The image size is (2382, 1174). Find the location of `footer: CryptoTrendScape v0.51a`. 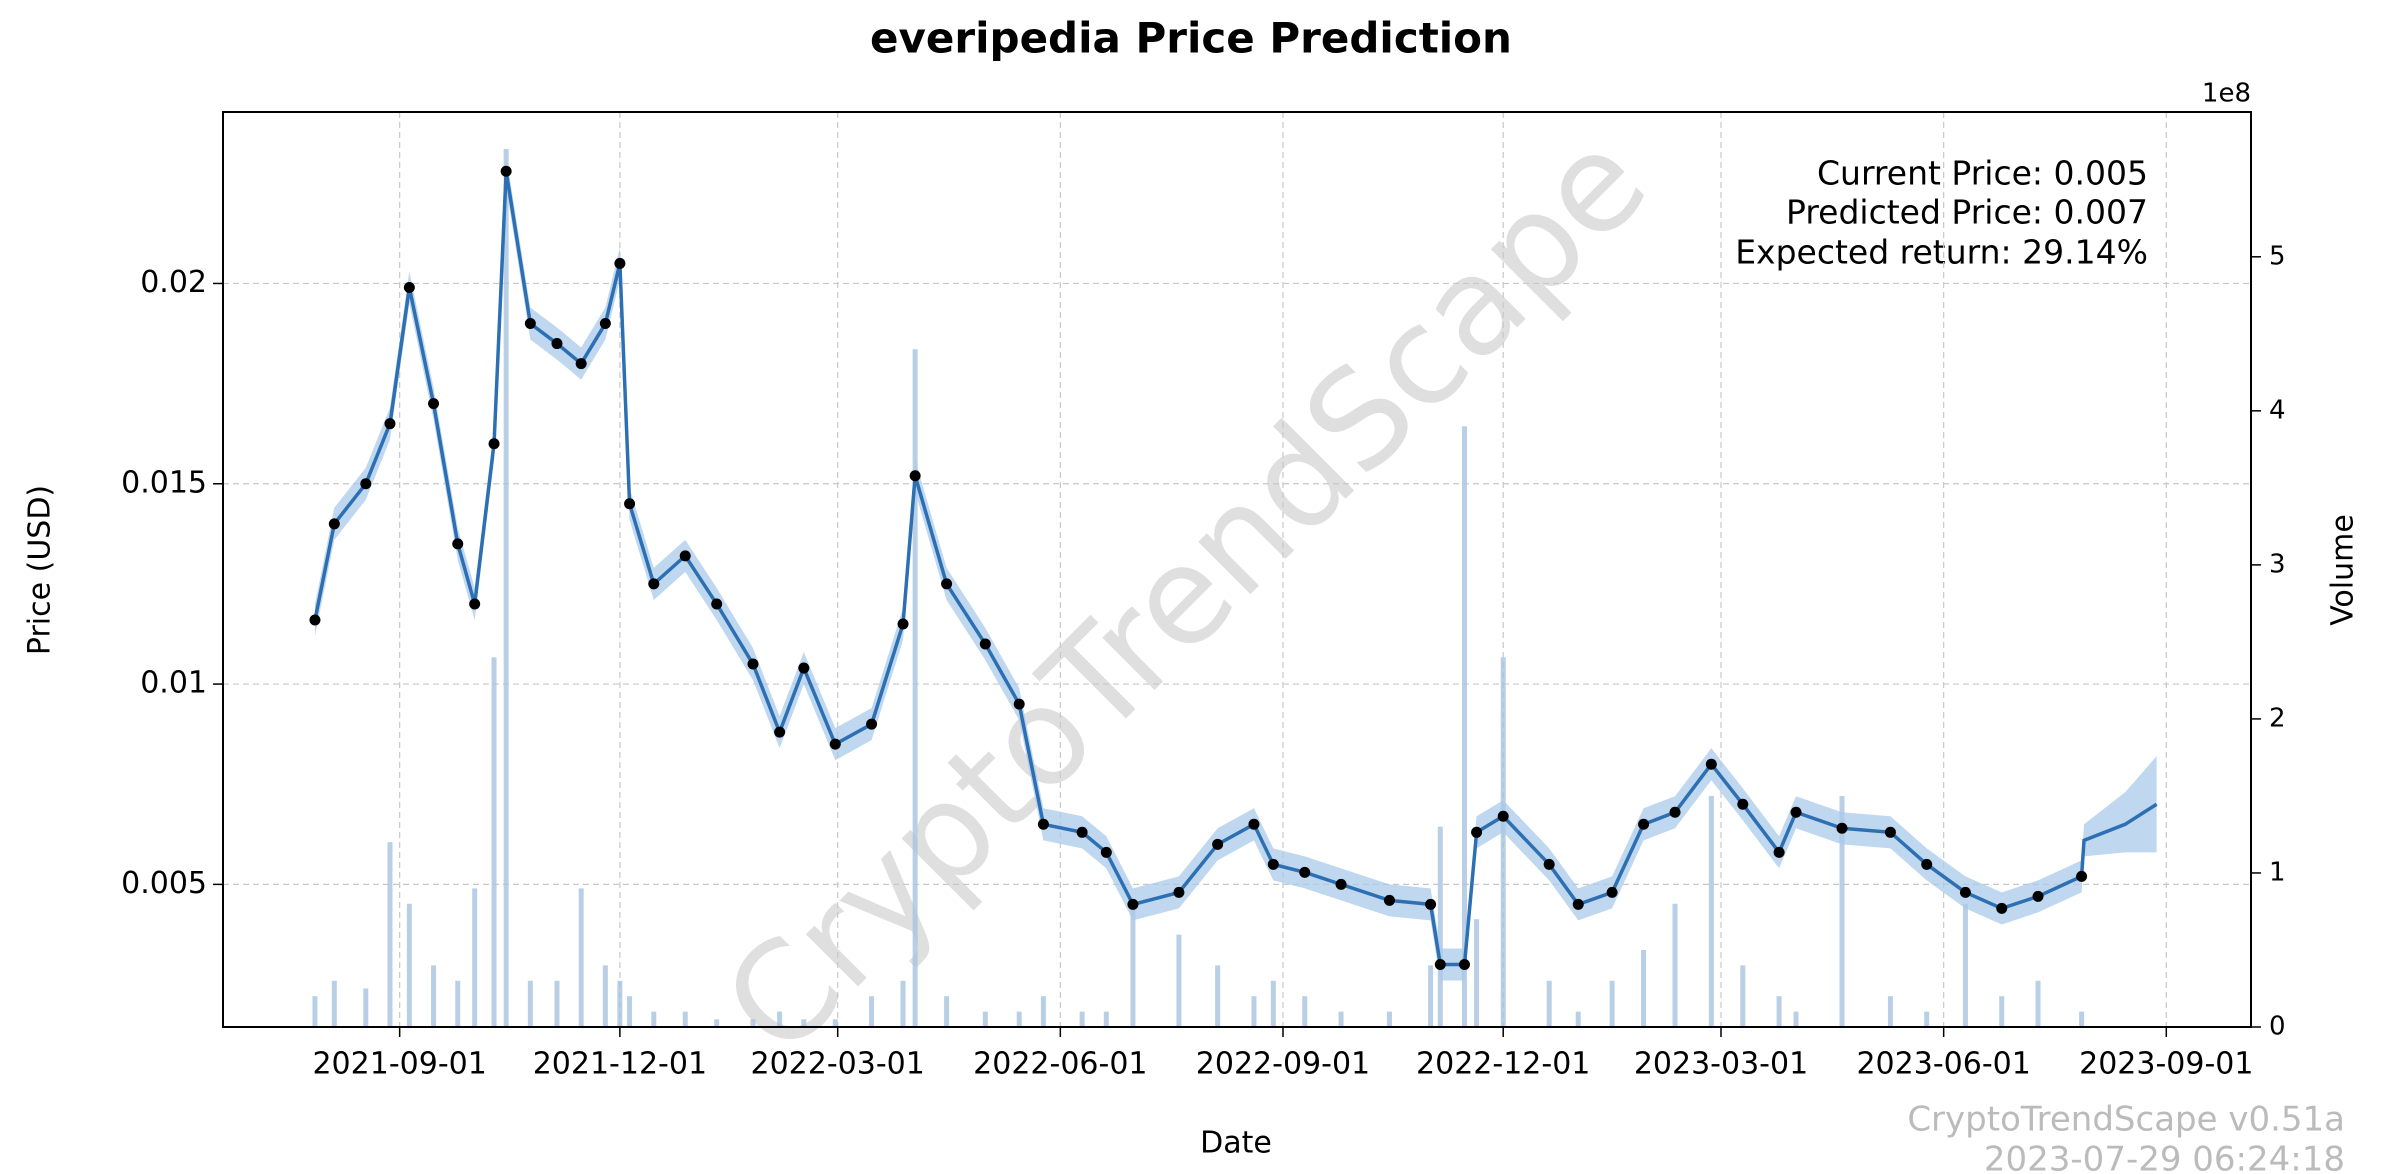

footer: CryptoTrendScape v0.51a is located at coordinates (2126, 1120).